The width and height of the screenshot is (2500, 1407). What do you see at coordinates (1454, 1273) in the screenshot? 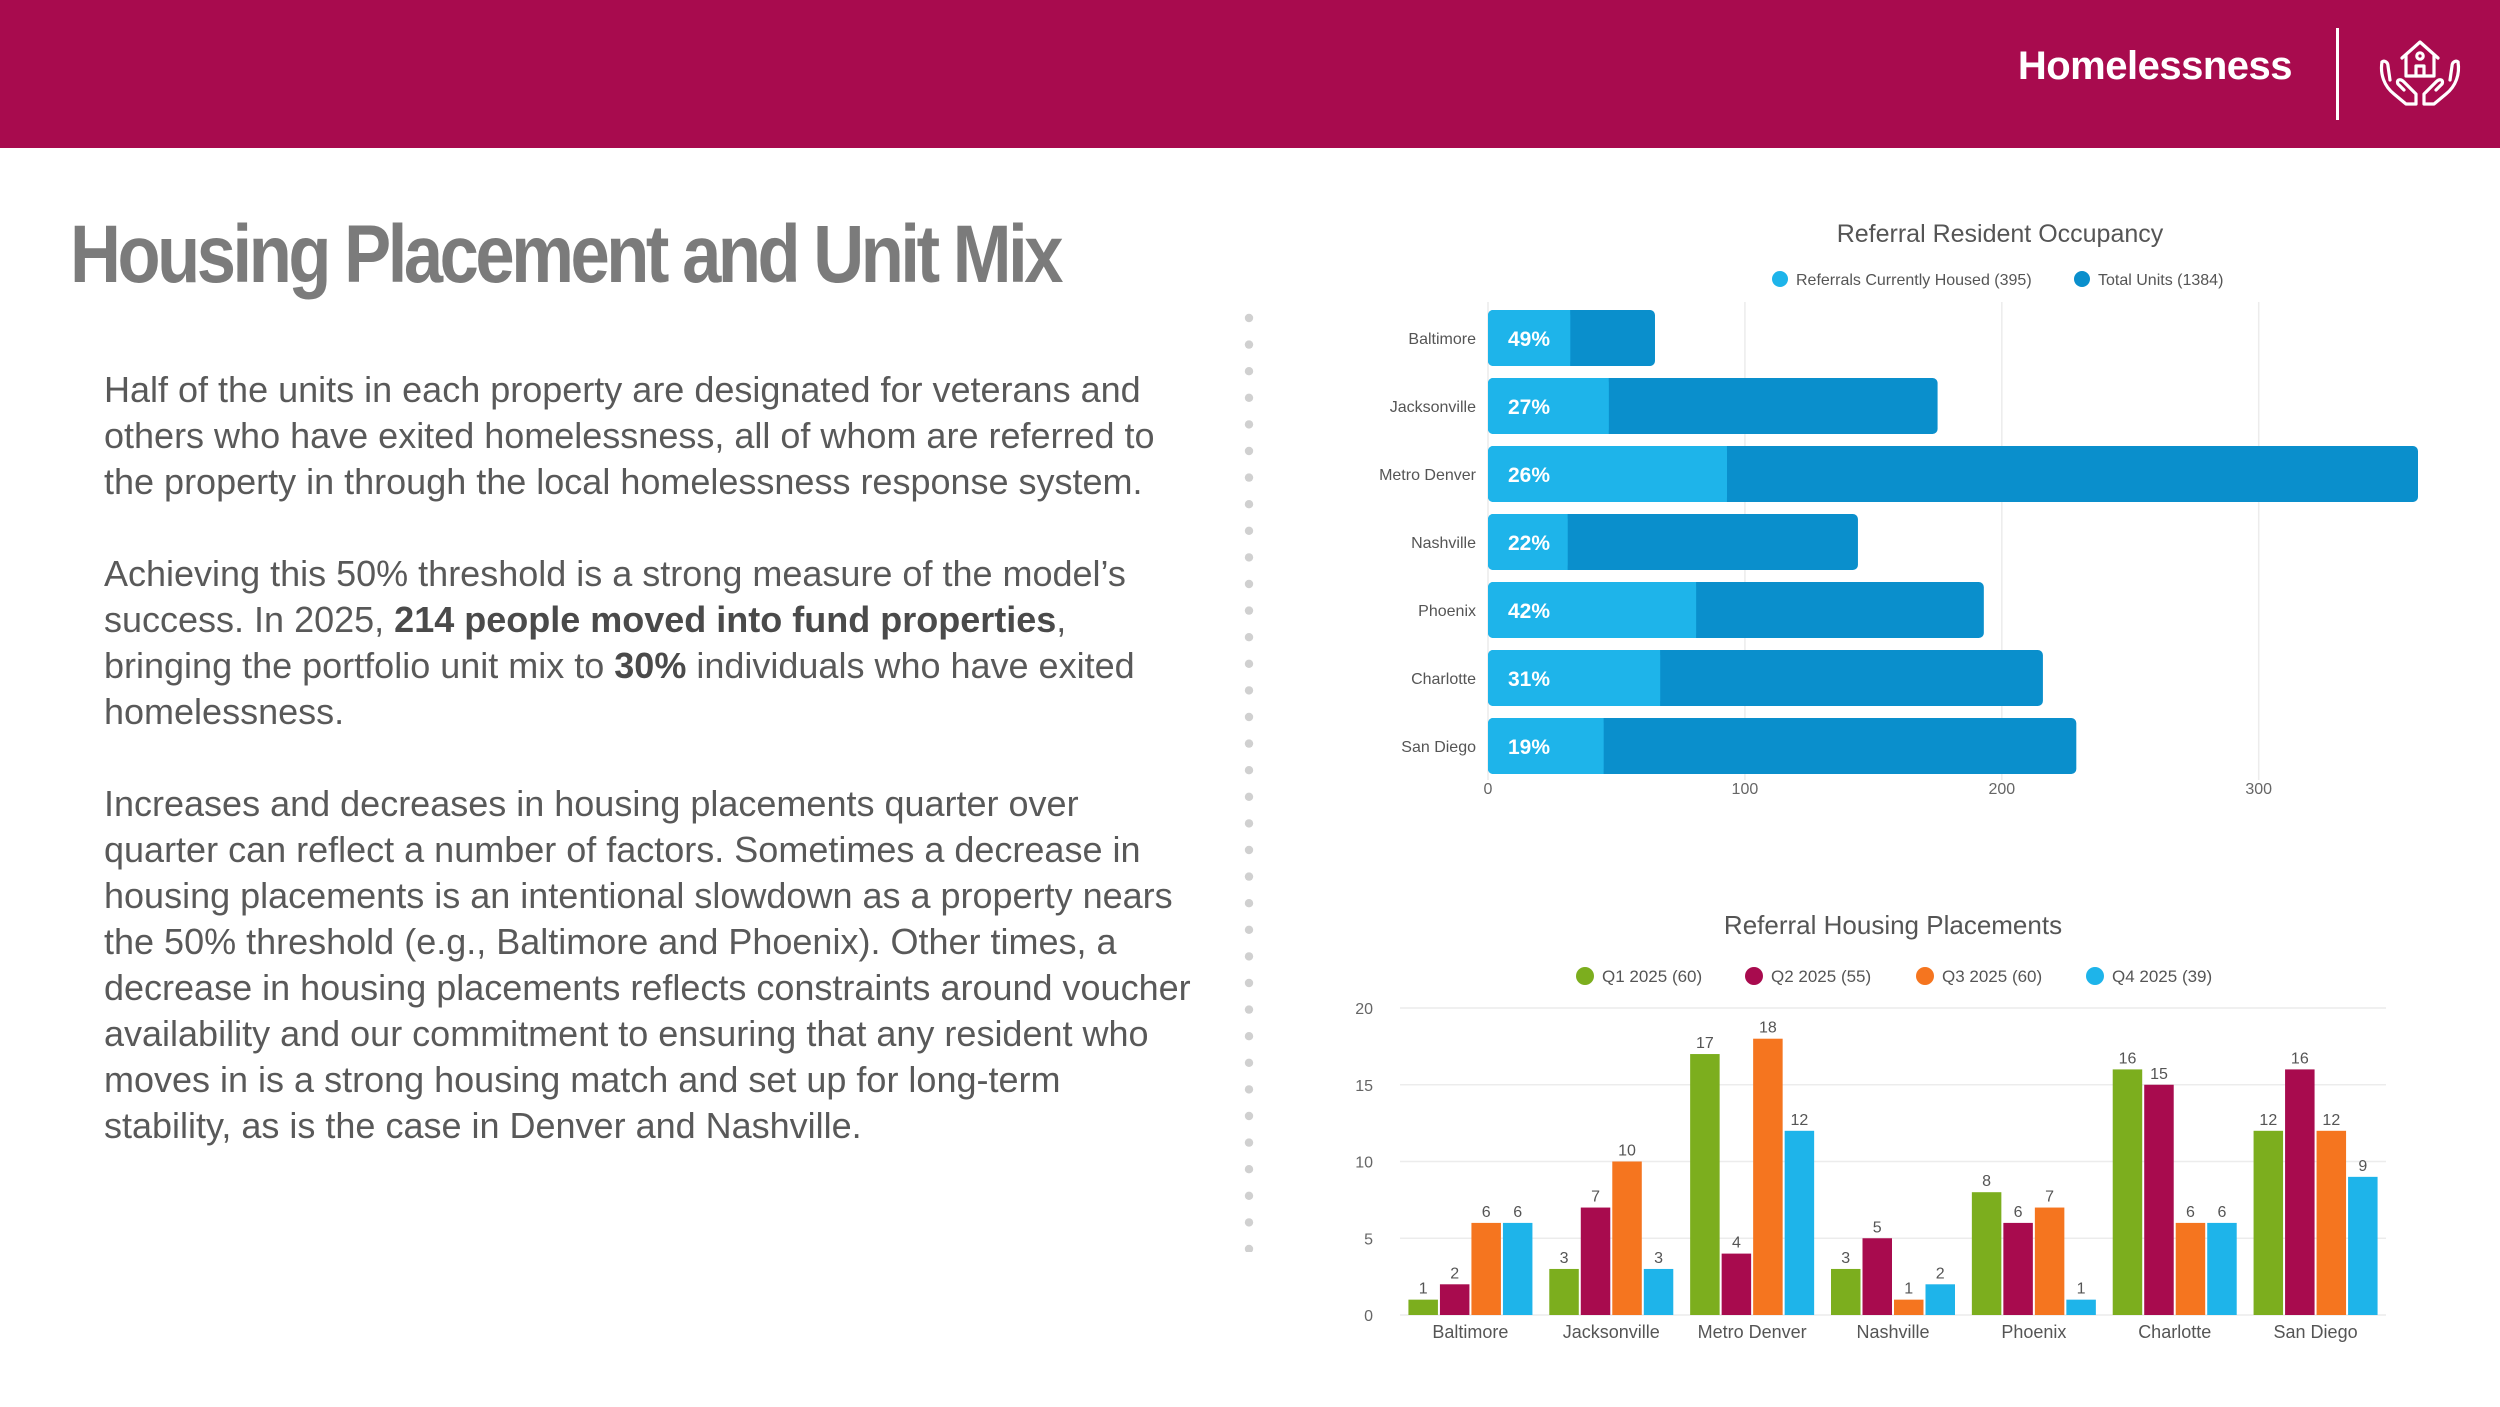
I see `data-label: 2` at bounding box center [1454, 1273].